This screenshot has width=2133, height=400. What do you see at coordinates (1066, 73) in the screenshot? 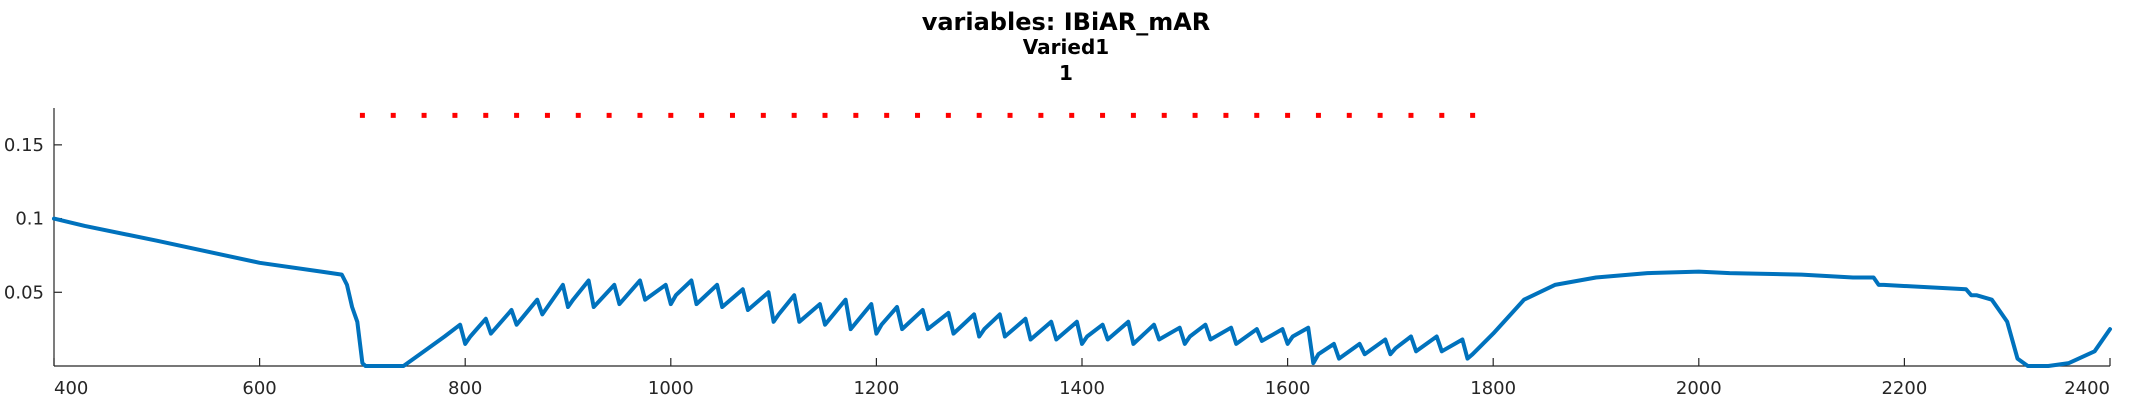
I see `title-line-3: 1` at bounding box center [1066, 73].